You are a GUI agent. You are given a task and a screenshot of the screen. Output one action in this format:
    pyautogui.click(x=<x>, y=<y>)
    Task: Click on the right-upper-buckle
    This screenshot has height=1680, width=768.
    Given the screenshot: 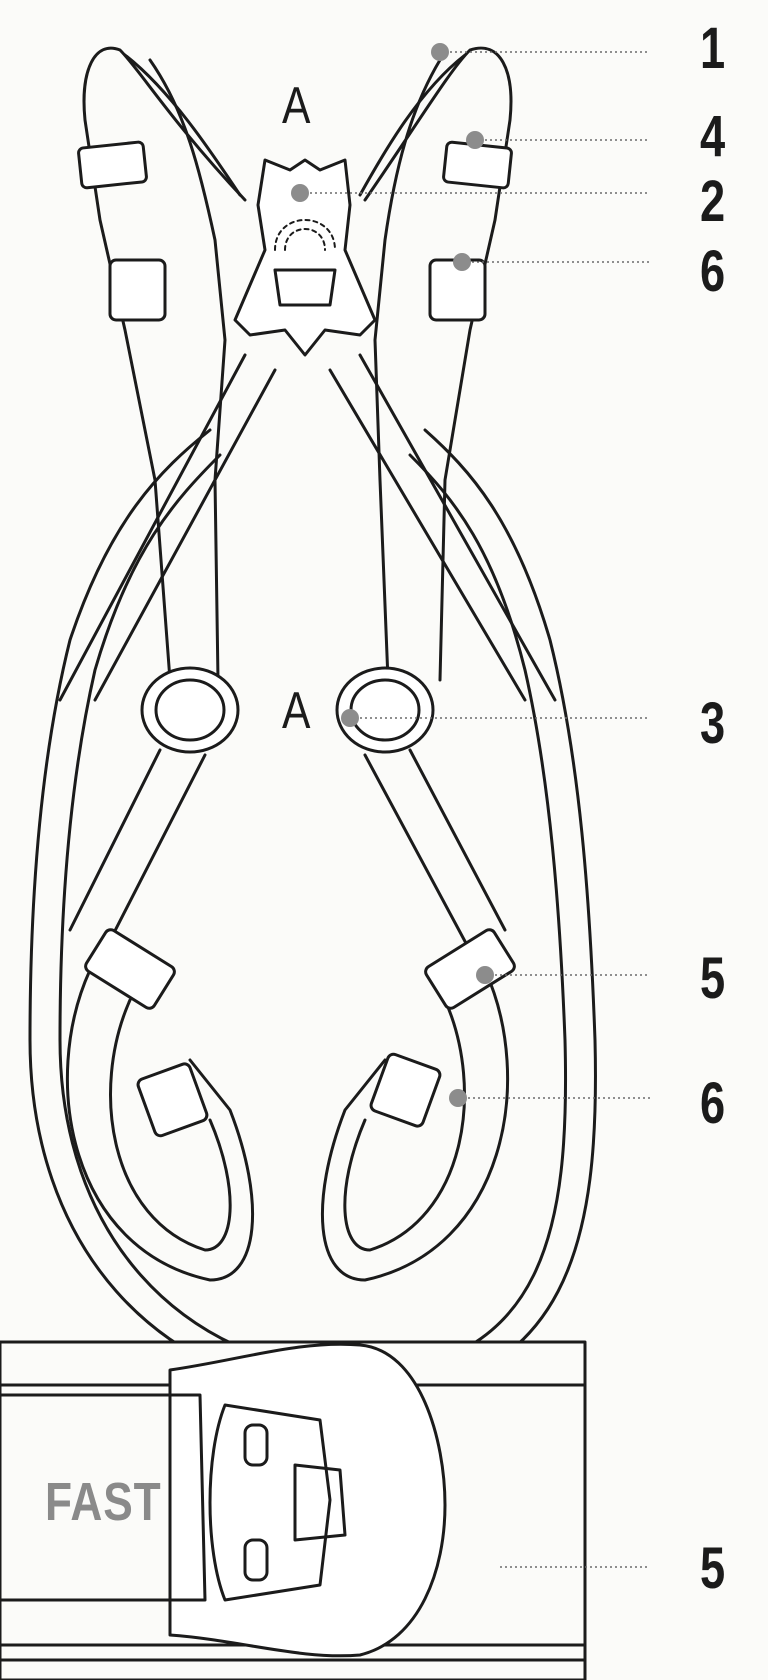 What is the action you would take?
    pyautogui.click(x=477, y=165)
    